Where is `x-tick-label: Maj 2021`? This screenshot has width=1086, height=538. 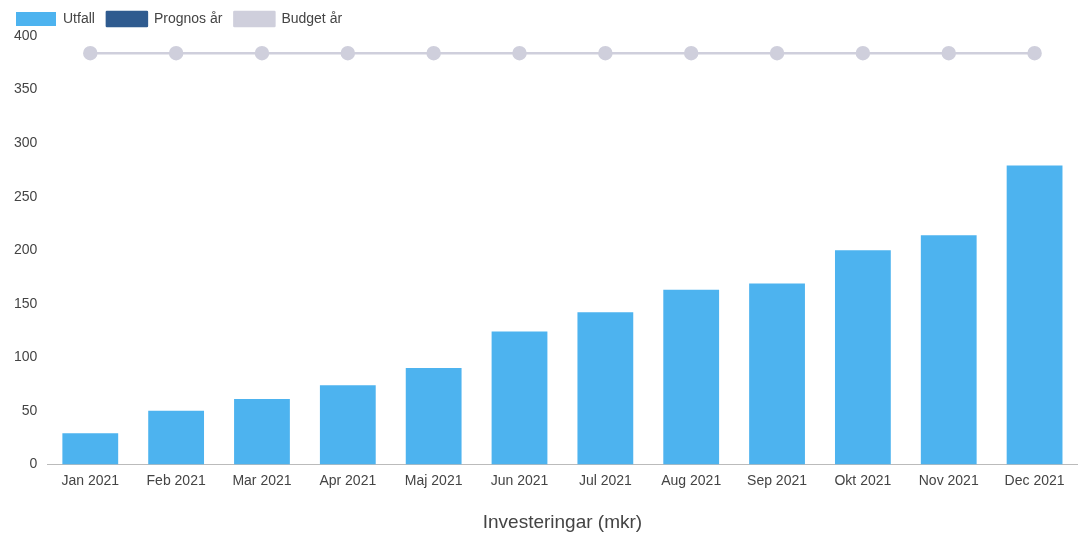
x-tick-label: Maj 2021 is located at coordinates (433, 479).